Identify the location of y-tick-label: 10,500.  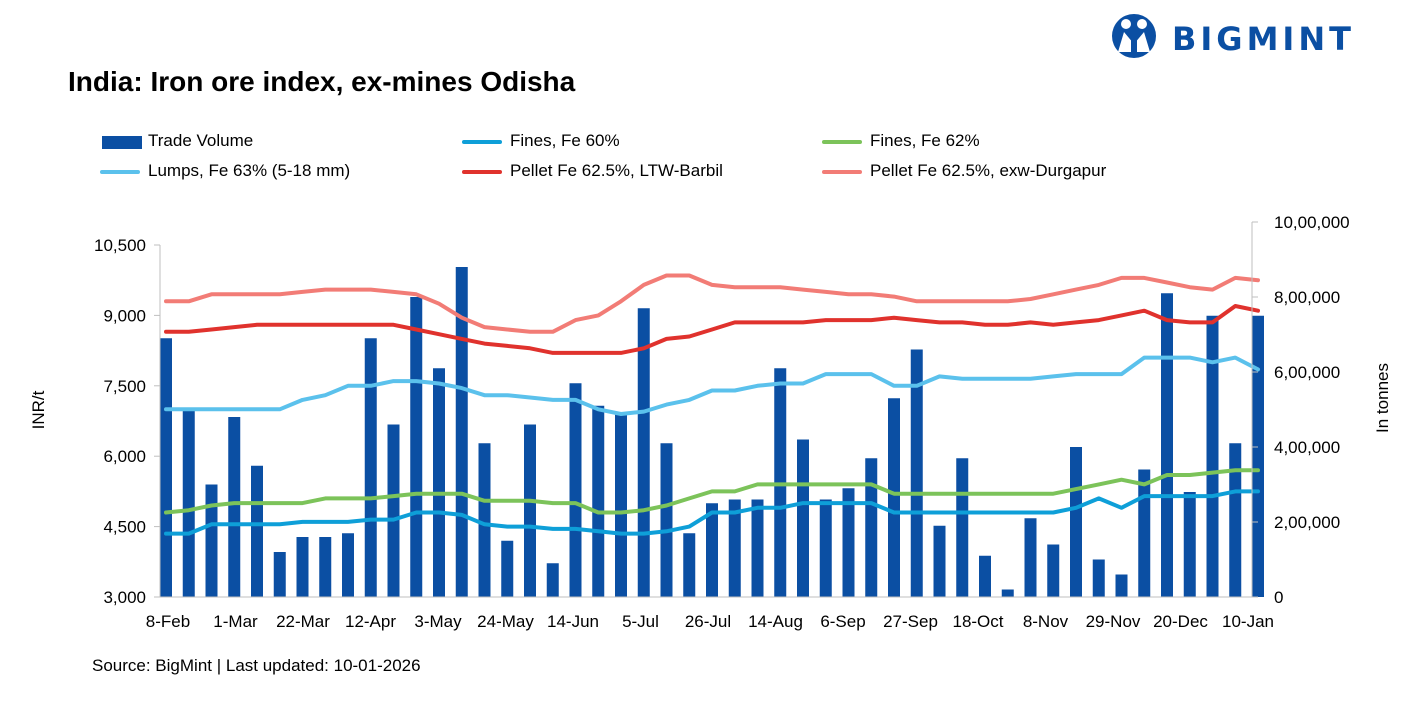
(120, 245).